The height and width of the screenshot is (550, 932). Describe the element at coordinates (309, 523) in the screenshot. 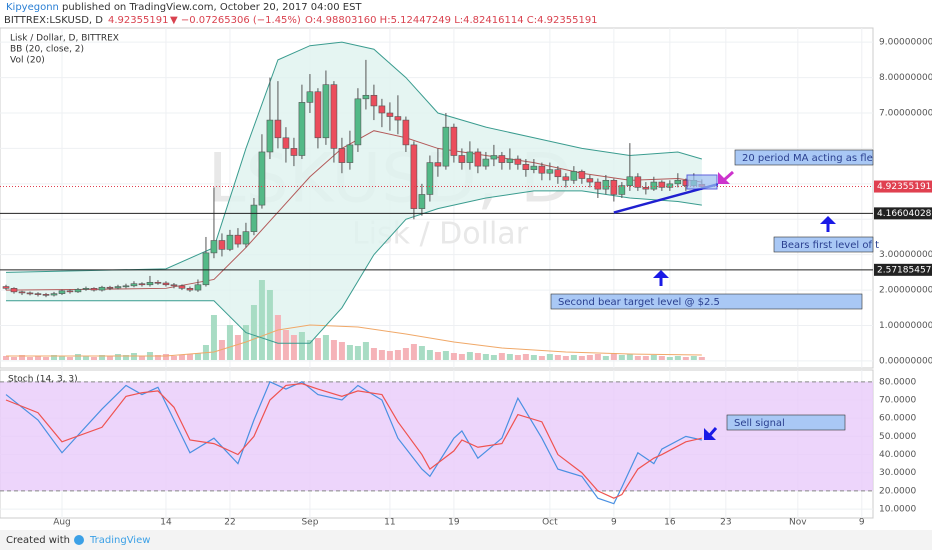

I see `x-tick-label: Sep` at that location.